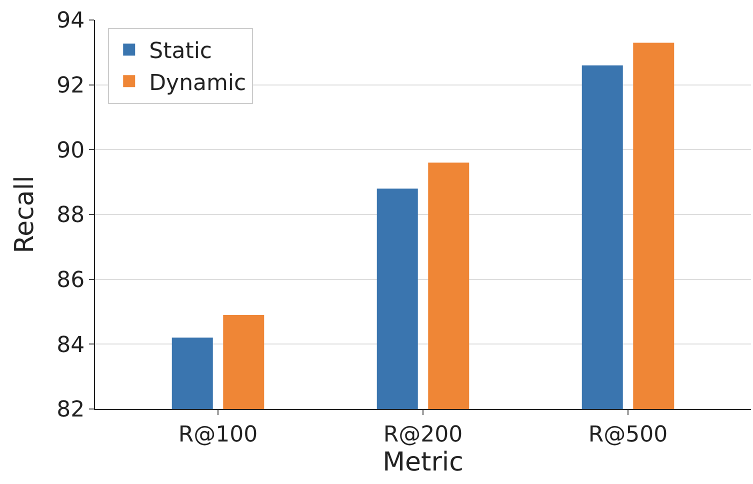 The image size is (753, 484). What do you see at coordinates (423, 435) in the screenshot?
I see `x-tick-label: R@200` at bounding box center [423, 435].